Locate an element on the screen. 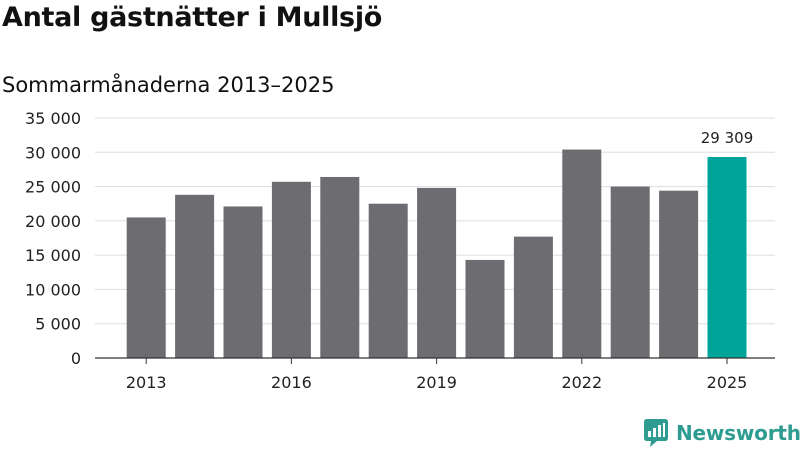  brand-logo: Newsworthy is located at coordinates (722, 433).